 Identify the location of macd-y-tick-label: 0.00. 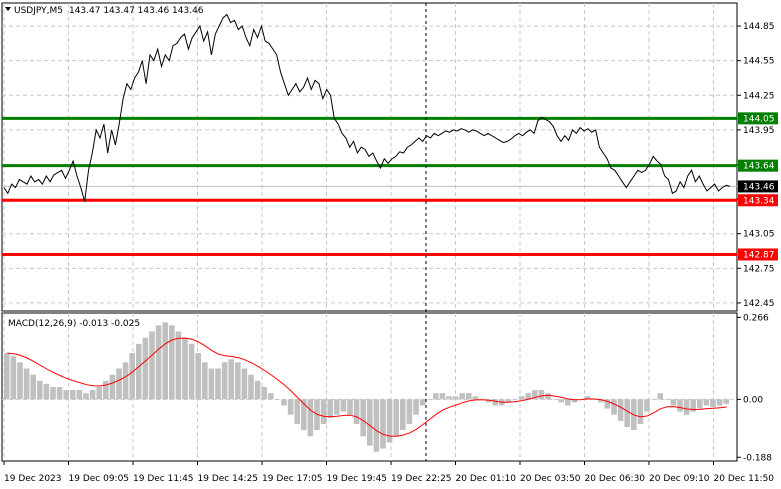
(753, 400).